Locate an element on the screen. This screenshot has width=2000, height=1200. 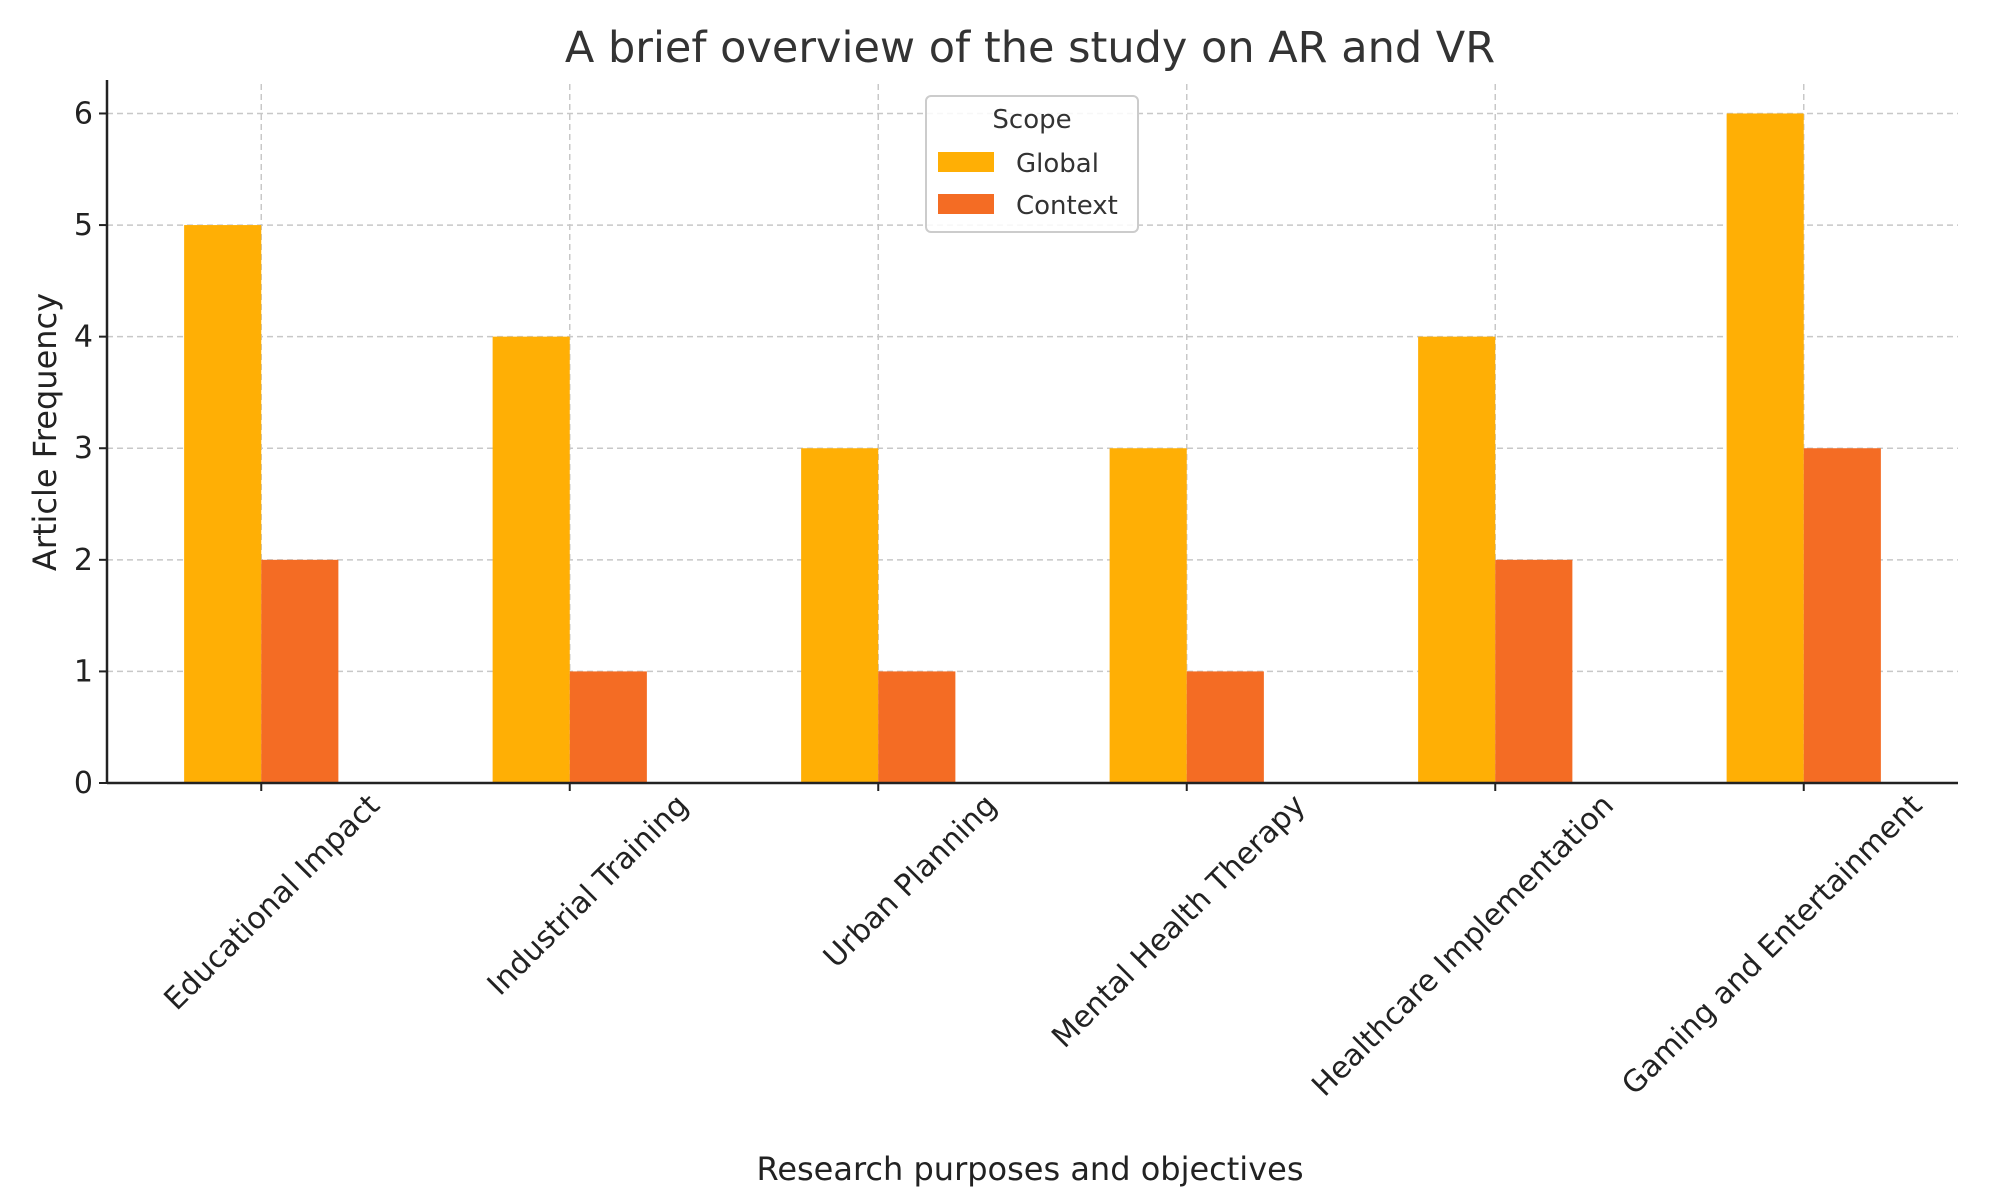
bar-context-urban-planning is located at coordinates (917, 727).